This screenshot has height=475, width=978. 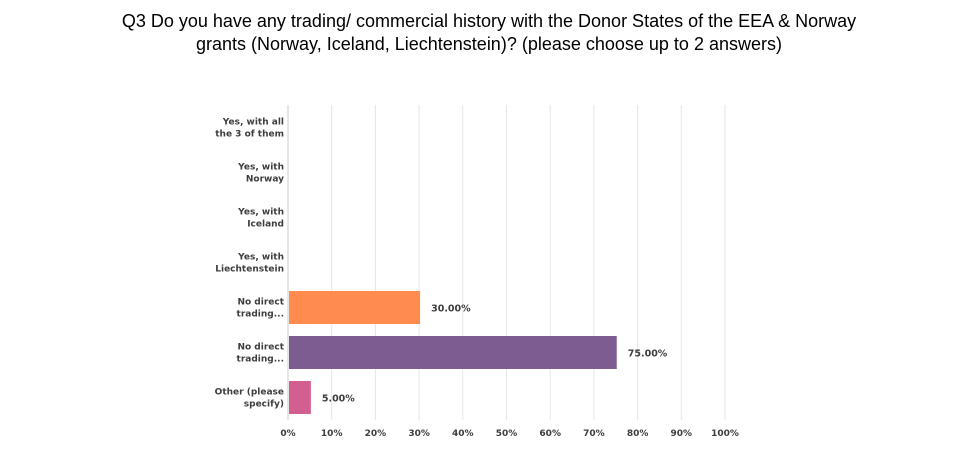 What do you see at coordinates (260, 174) in the screenshot?
I see `category-label: Yes, with Norway` at bounding box center [260, 174].